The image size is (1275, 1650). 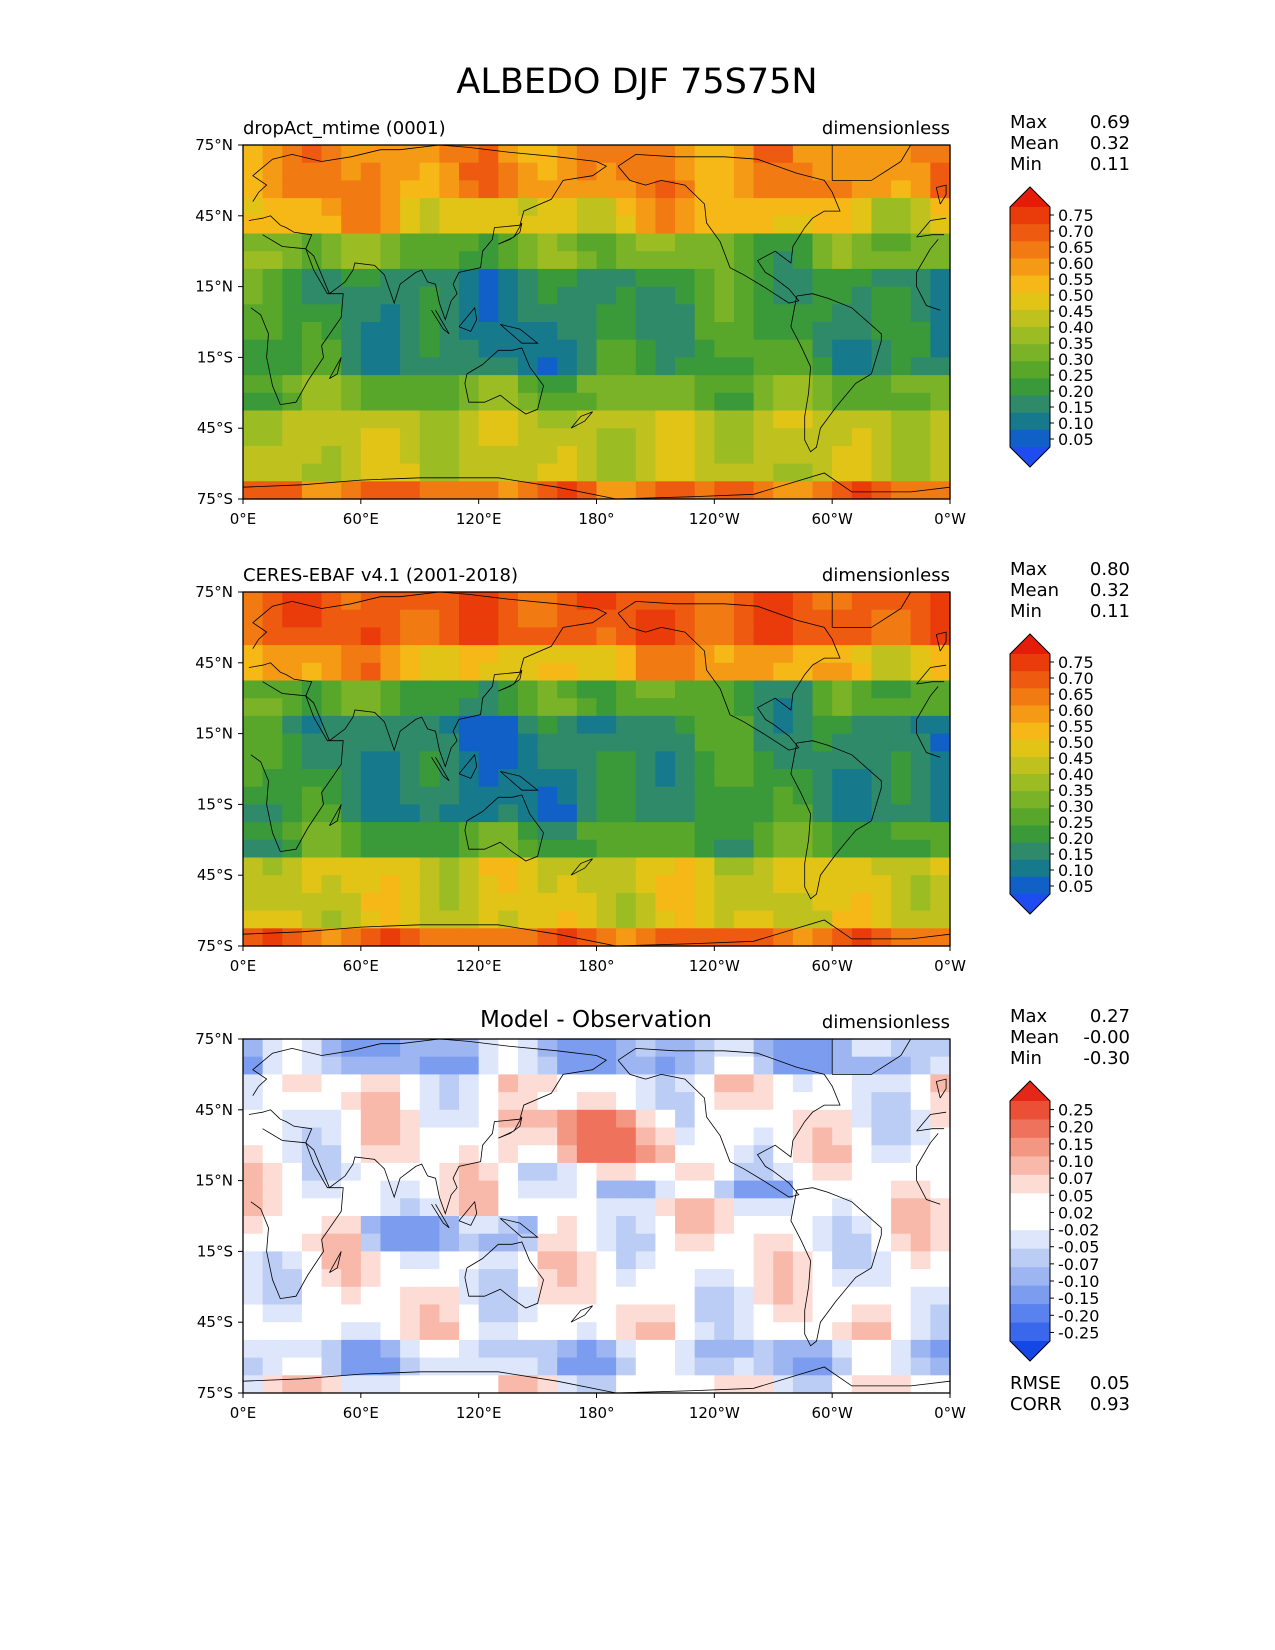 What do you see at coordinates (1110, 611) in the screenshot?
I see `stat-value: 0.11` at bounding box center [1110, 611].